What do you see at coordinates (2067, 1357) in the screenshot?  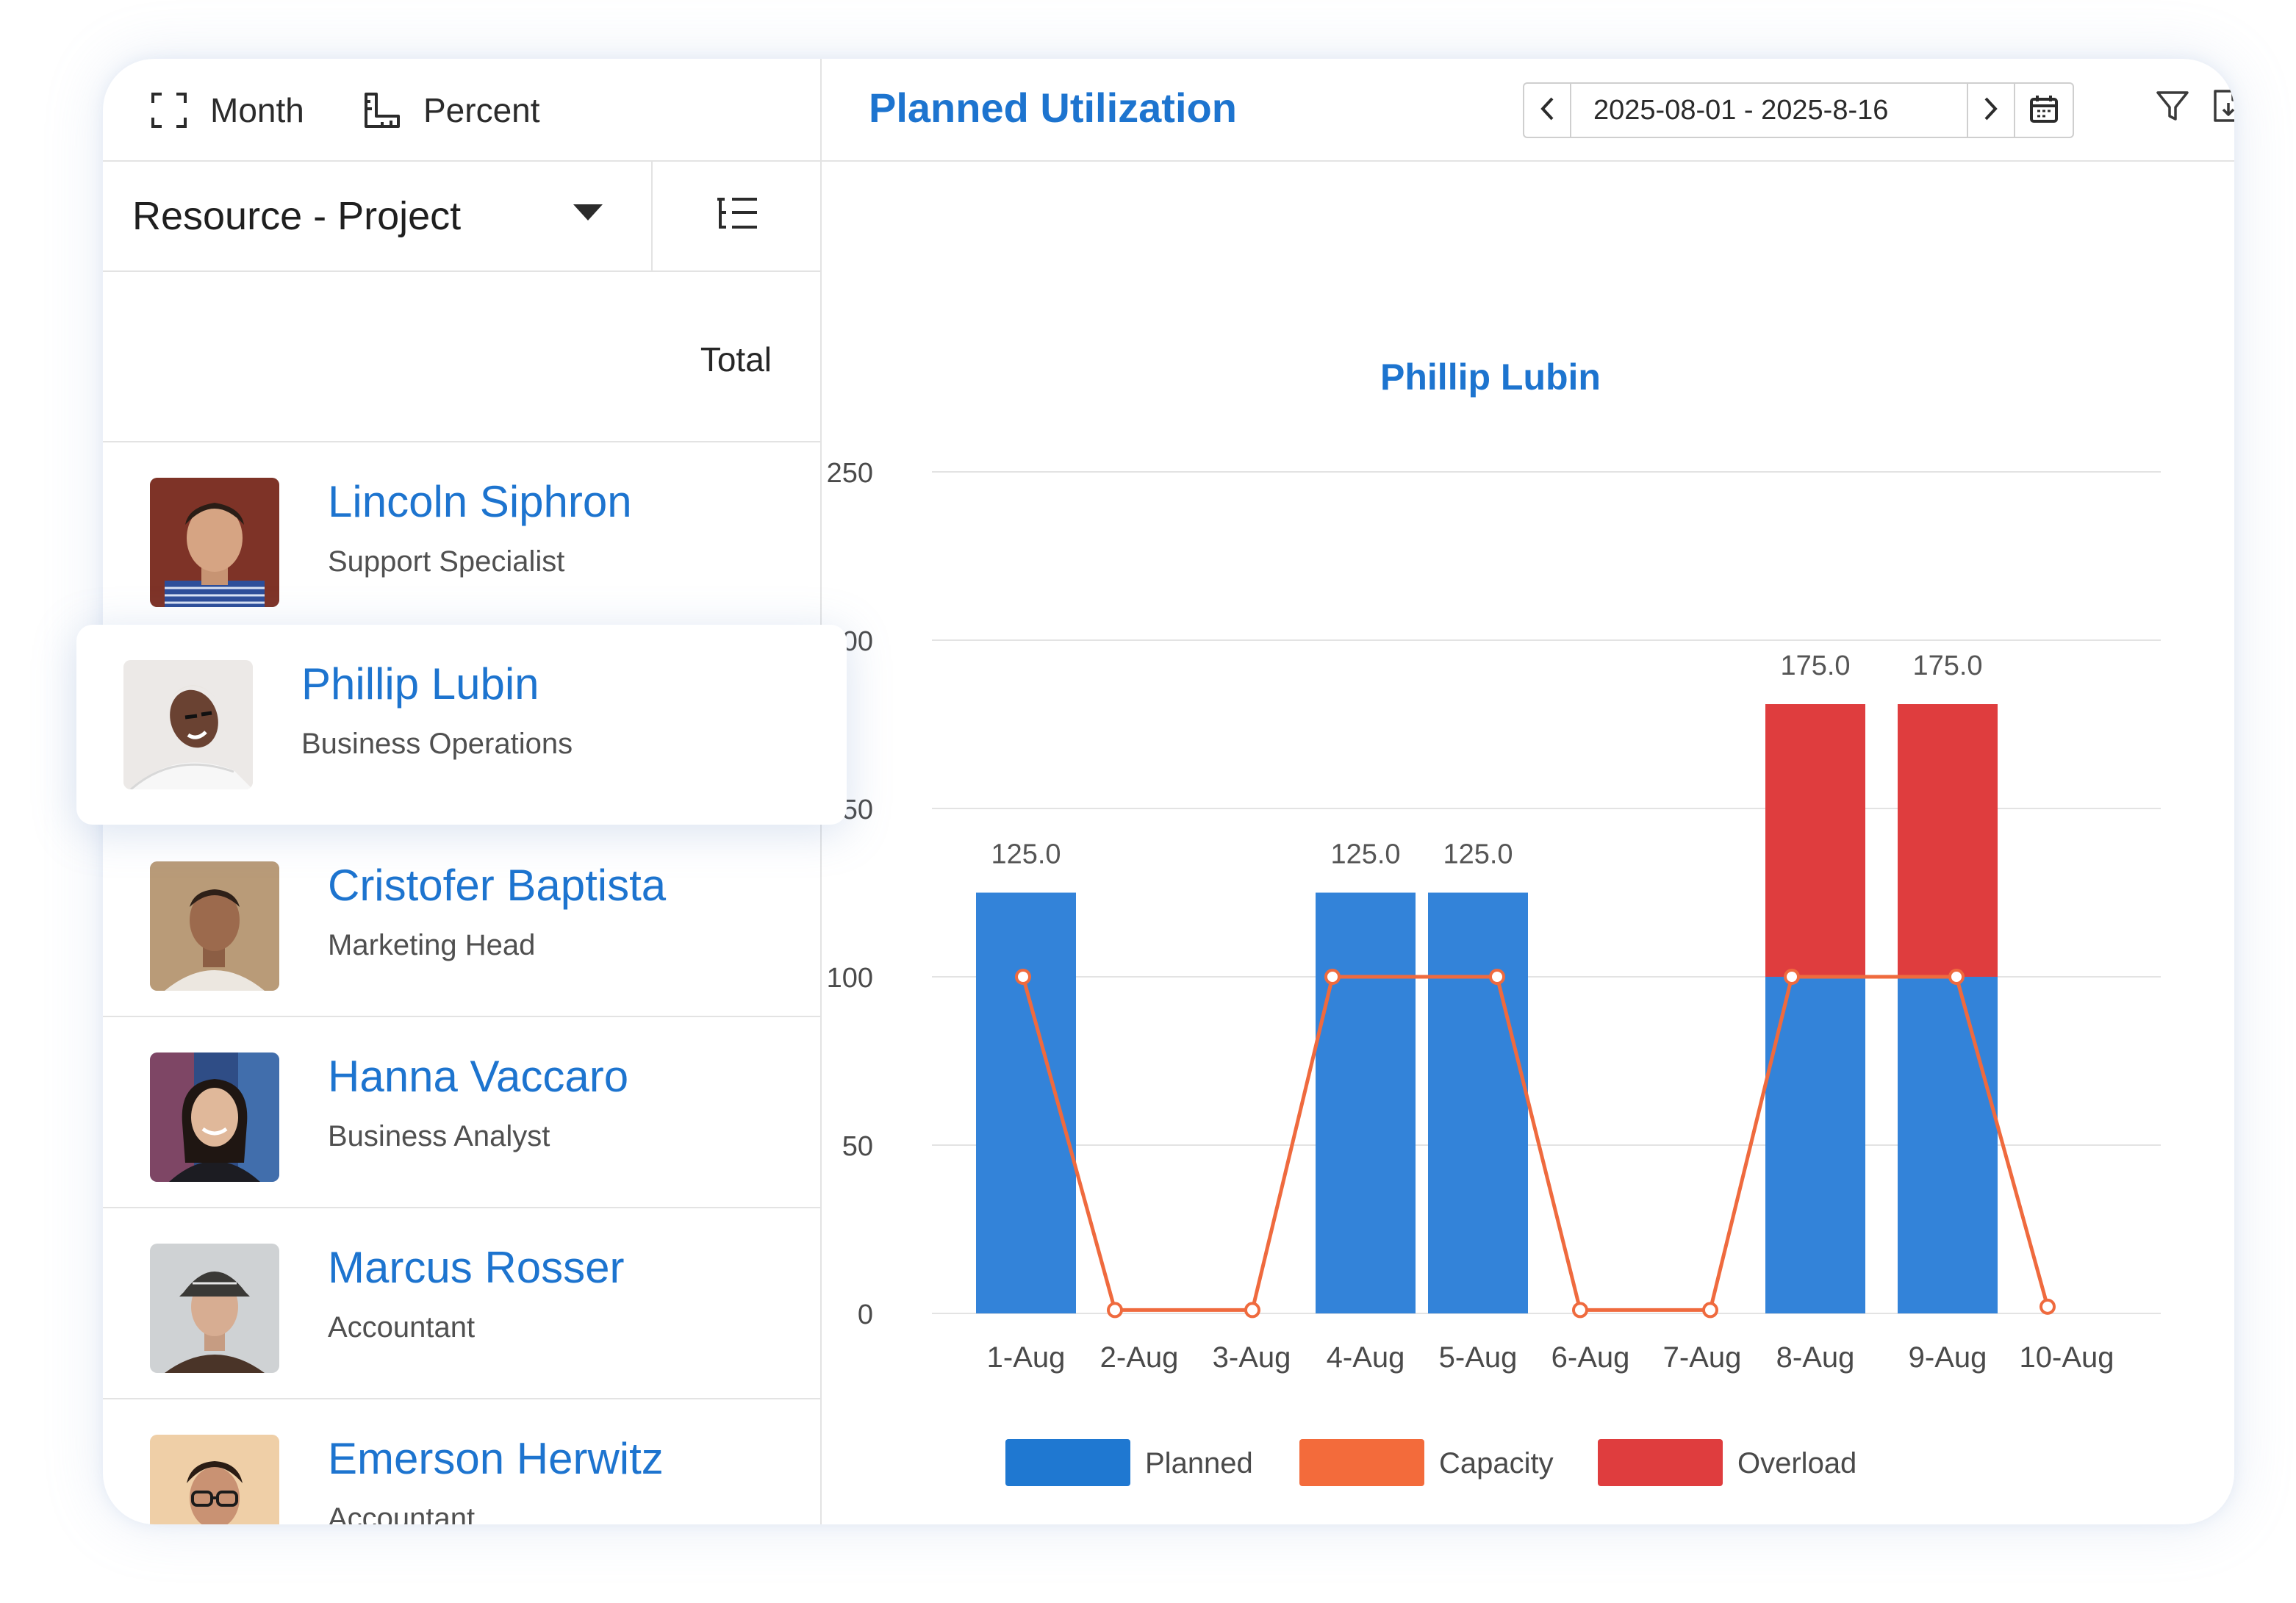 I see `x-tick-label: 10-Aug` at bounding box center [2067, 1357].